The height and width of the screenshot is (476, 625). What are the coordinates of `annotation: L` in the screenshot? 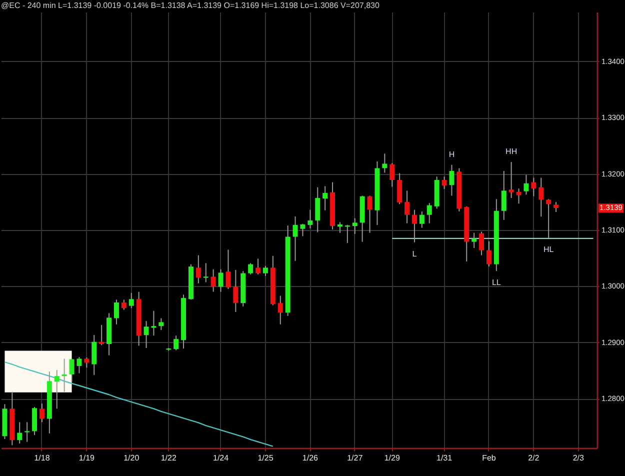 It's located at (415, 253).